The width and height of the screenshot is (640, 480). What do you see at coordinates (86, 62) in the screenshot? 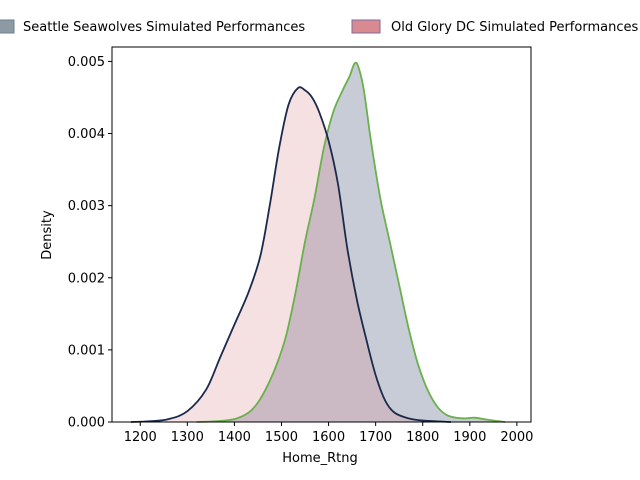
I see `y-tick-label: 0.005` at bounding box center [86, 62].